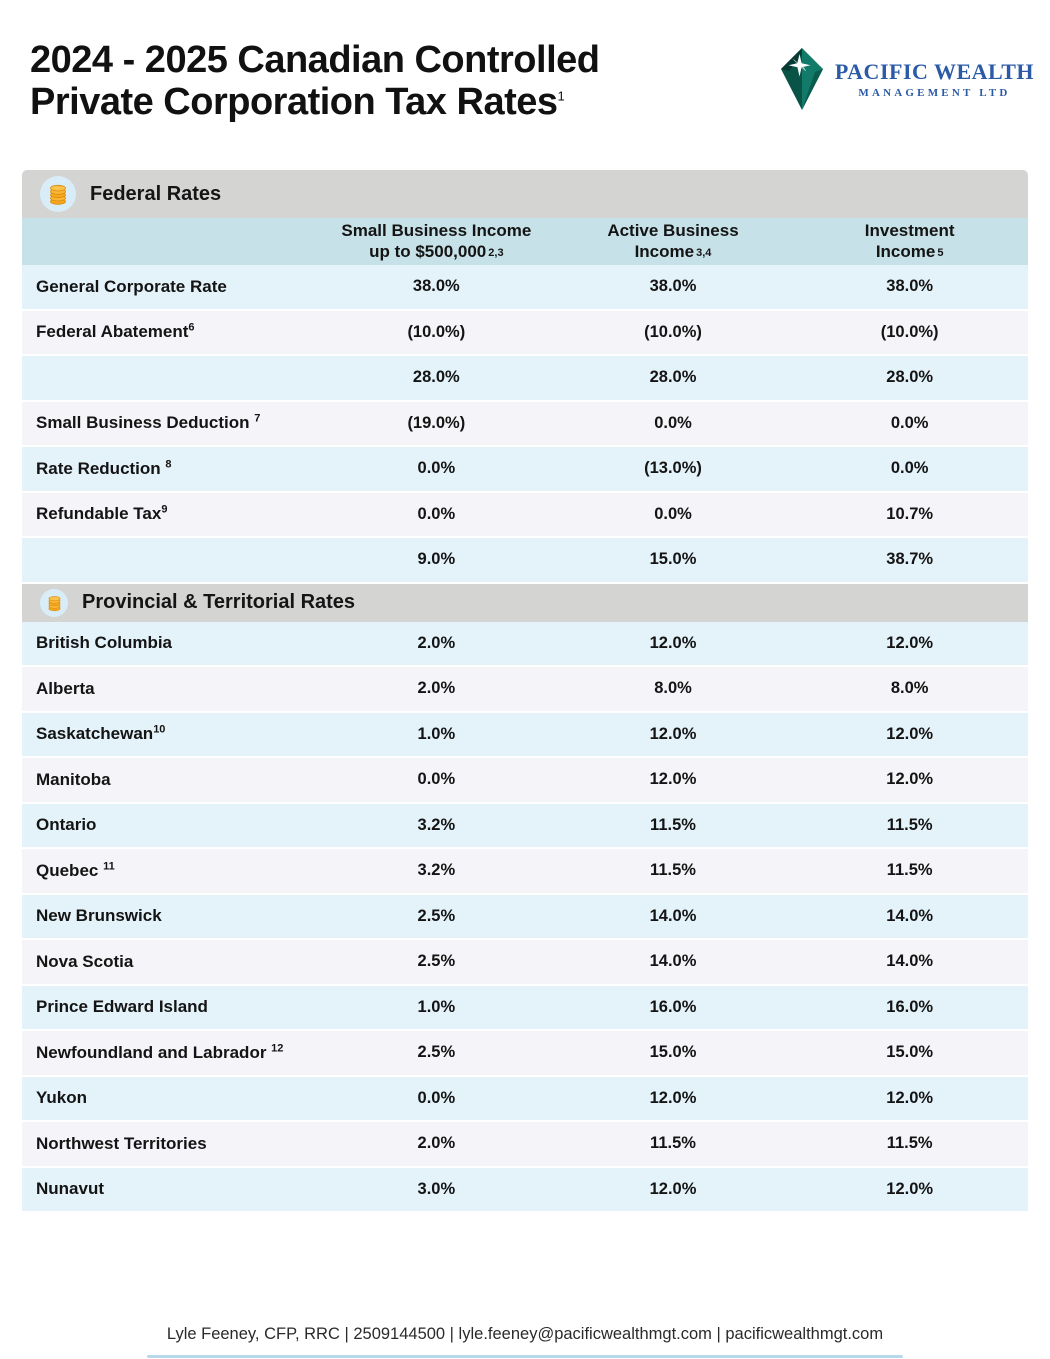  Describe the element at coordinates (436, 377) in the screenshot. I see `rate-value-small-business: 28.0%` at that location.